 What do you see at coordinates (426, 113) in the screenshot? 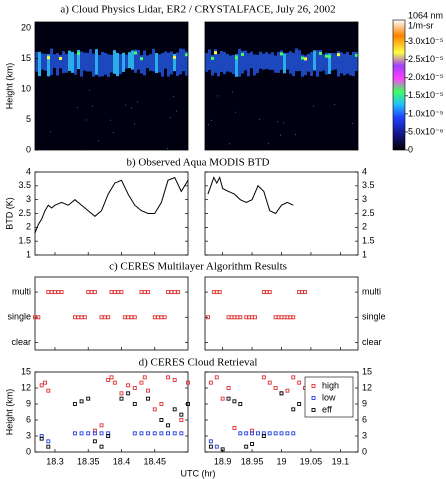
I see `colorbar-tick-label: 1.0x10⁻⁵` at bounding box center [426, 113].